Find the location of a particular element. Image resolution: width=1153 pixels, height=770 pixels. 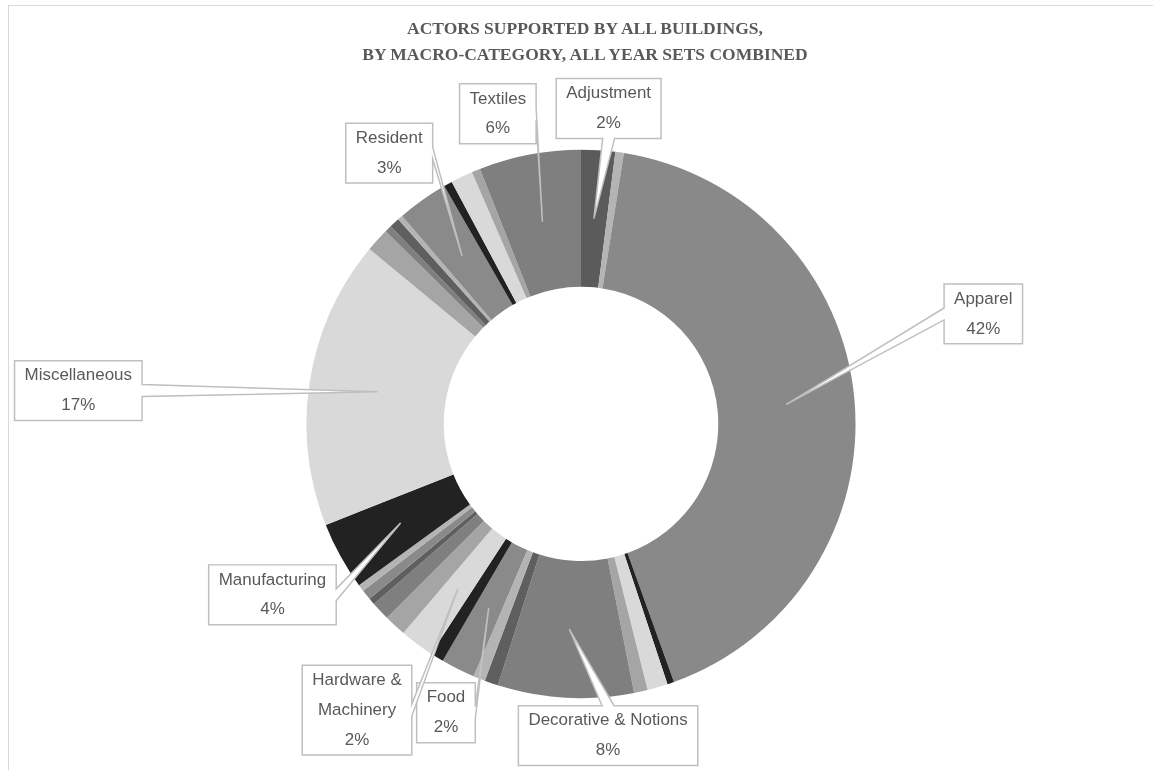

slice-label: Food is located at coordinates (446, 697).